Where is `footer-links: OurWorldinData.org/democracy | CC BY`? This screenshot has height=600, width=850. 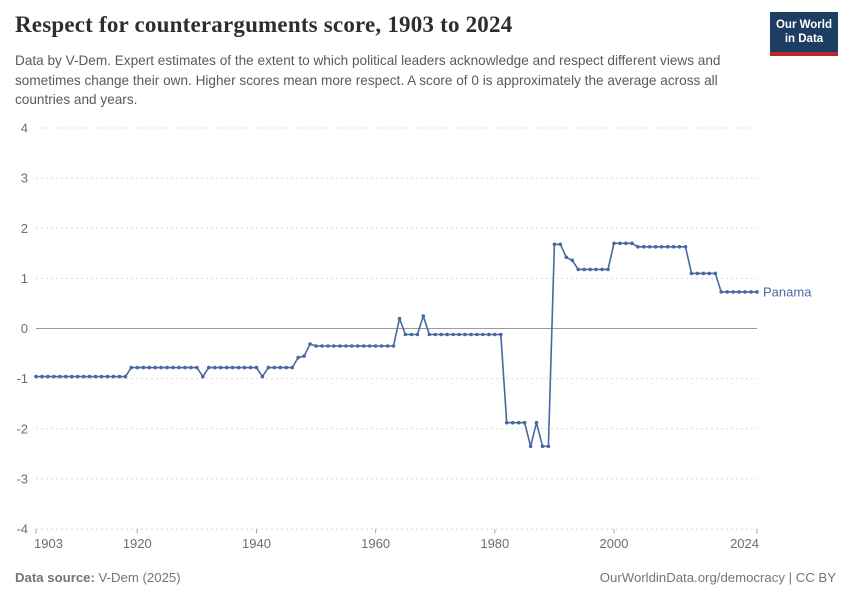
footer-links: OurWorldinData.org/democracy | CC BY is located at coordinates (717, 577).